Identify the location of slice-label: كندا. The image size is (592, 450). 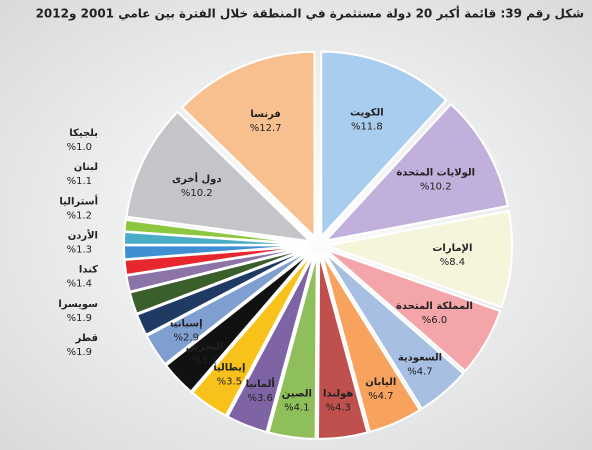
(88, 270).